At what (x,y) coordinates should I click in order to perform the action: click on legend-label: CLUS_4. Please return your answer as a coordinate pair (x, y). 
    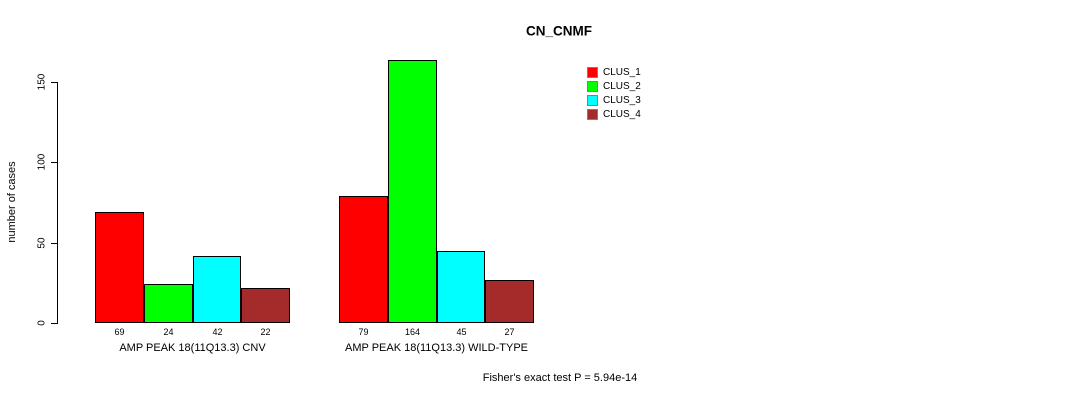
    Looking at the image, I should click on (622, 114).